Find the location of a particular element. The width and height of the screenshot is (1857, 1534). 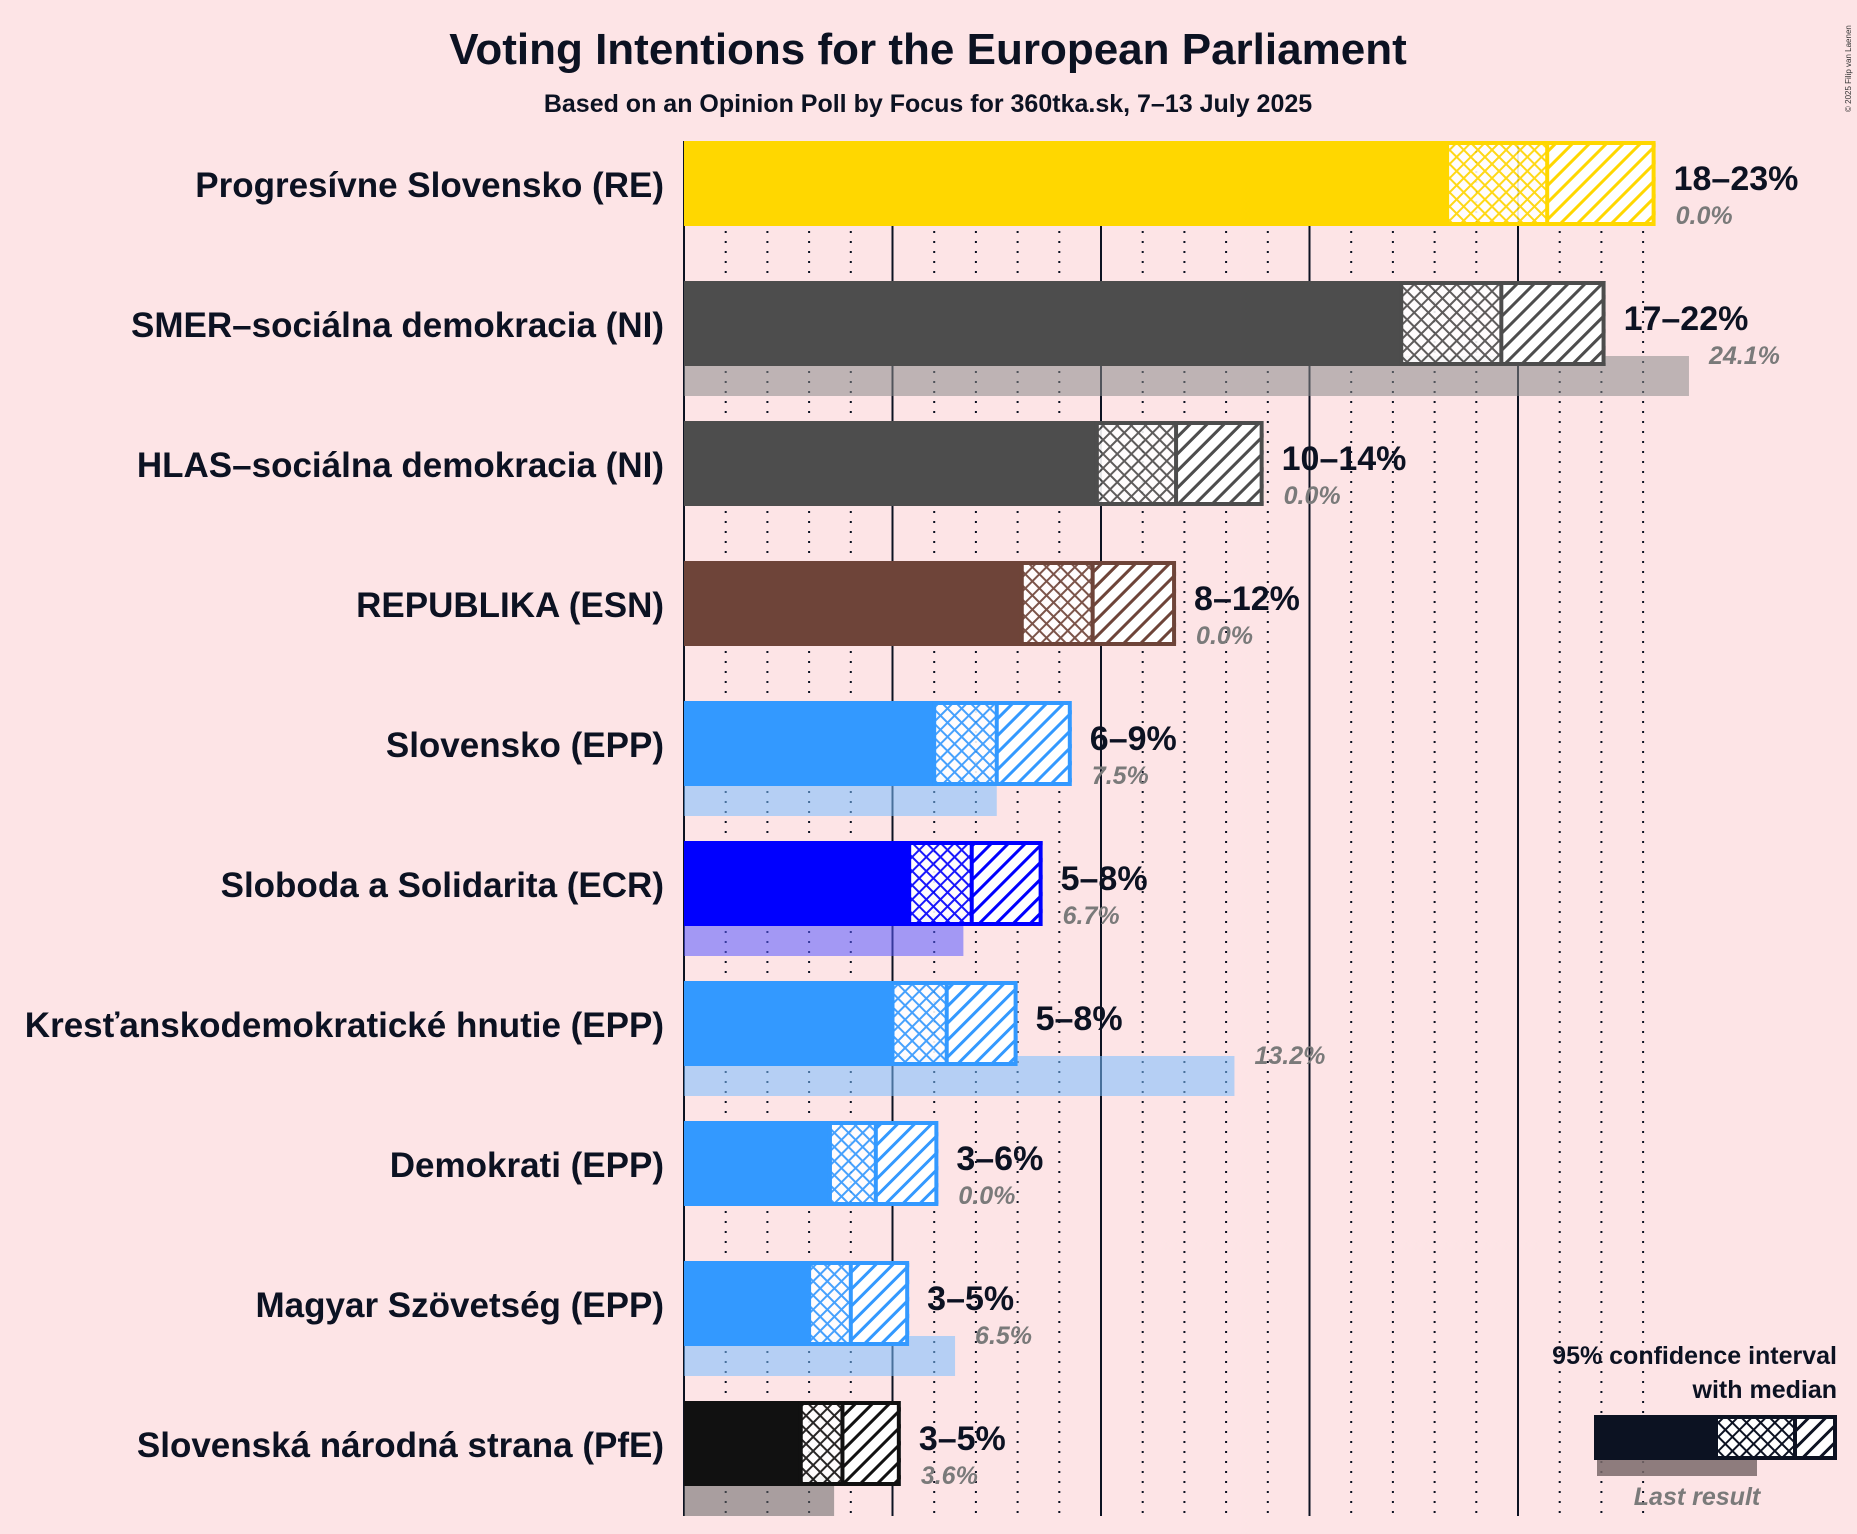

party-label: Progresívne Slovensko (RE) is located at coordinates (429, 185).